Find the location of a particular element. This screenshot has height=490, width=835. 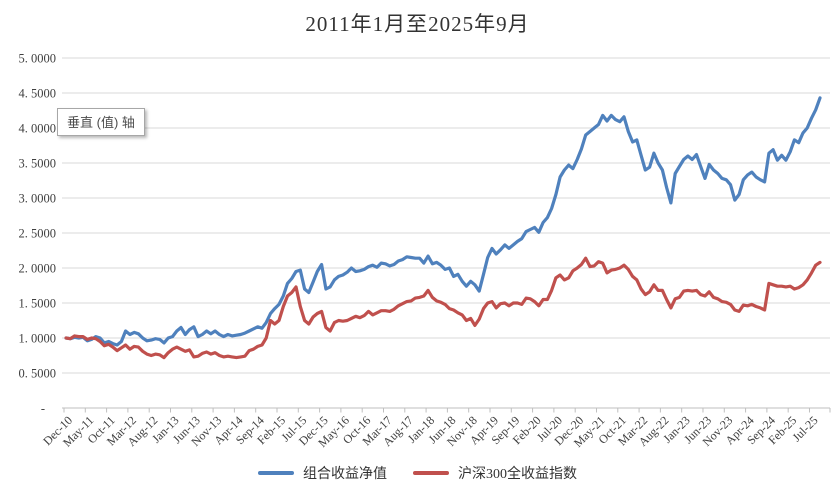

legend-item-index: 沪深300全收益指数 is located at coordinates (495, 473).